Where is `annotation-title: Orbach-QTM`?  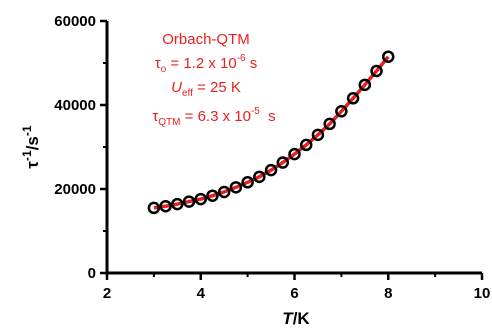
annotation-title: Orbach-QTM is located at coordinates (206, 39).